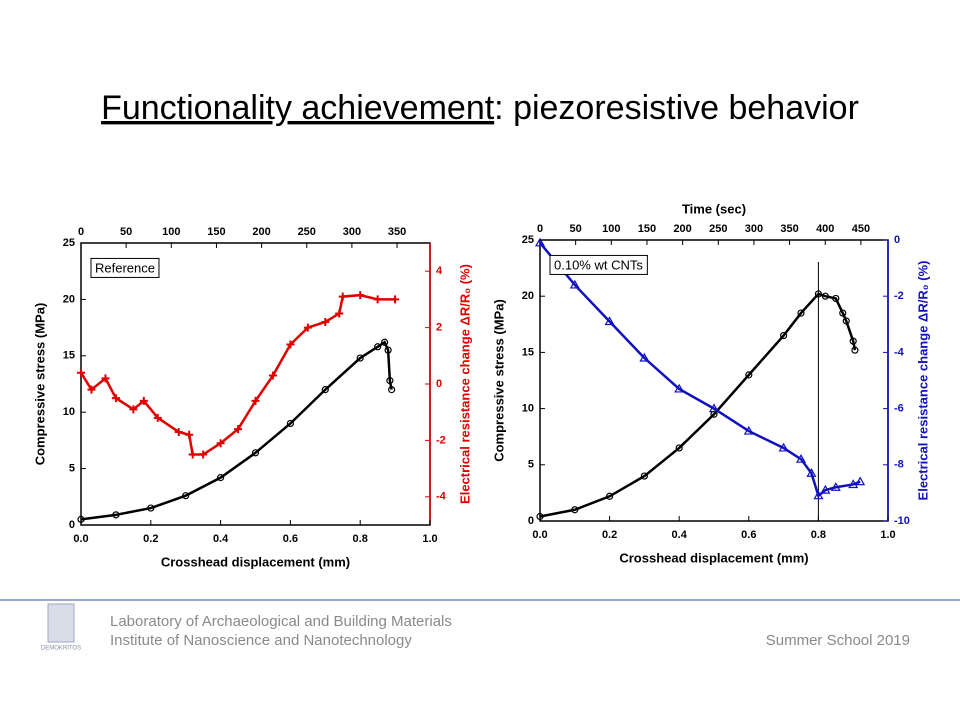  What do you see at coordinates (680, 535) in the screenshot?
I see `x-tick-label: 0.4` at bounding box center [680, 535].